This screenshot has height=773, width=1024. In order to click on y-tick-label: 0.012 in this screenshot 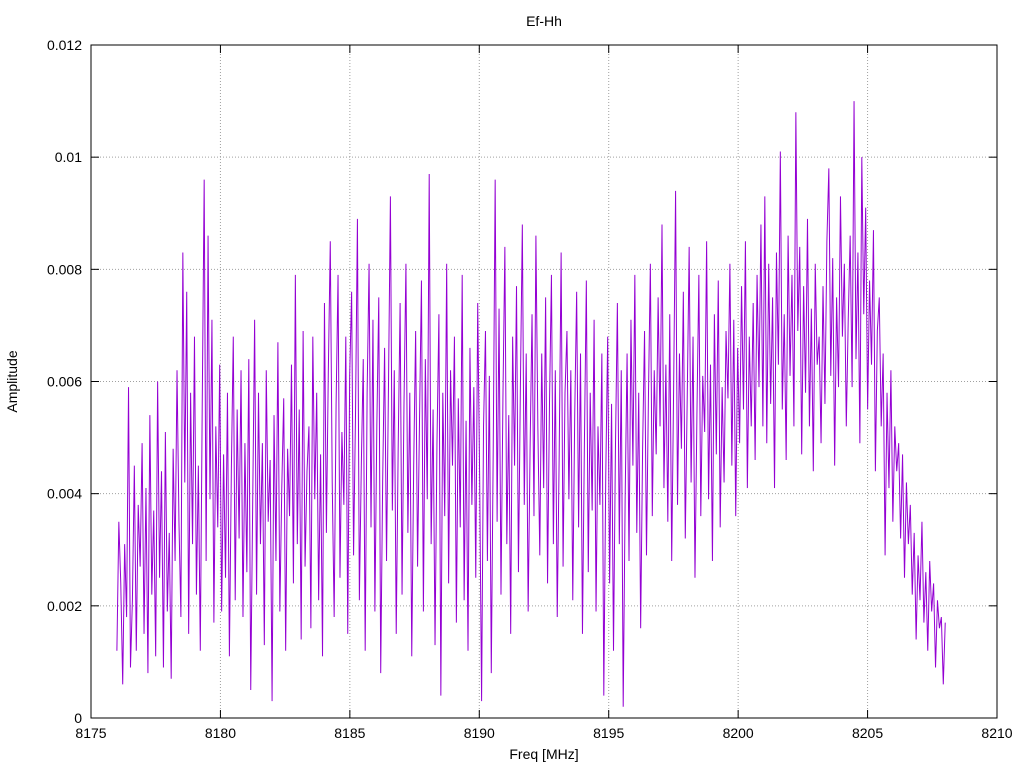, I will do `click(64, 45)`.